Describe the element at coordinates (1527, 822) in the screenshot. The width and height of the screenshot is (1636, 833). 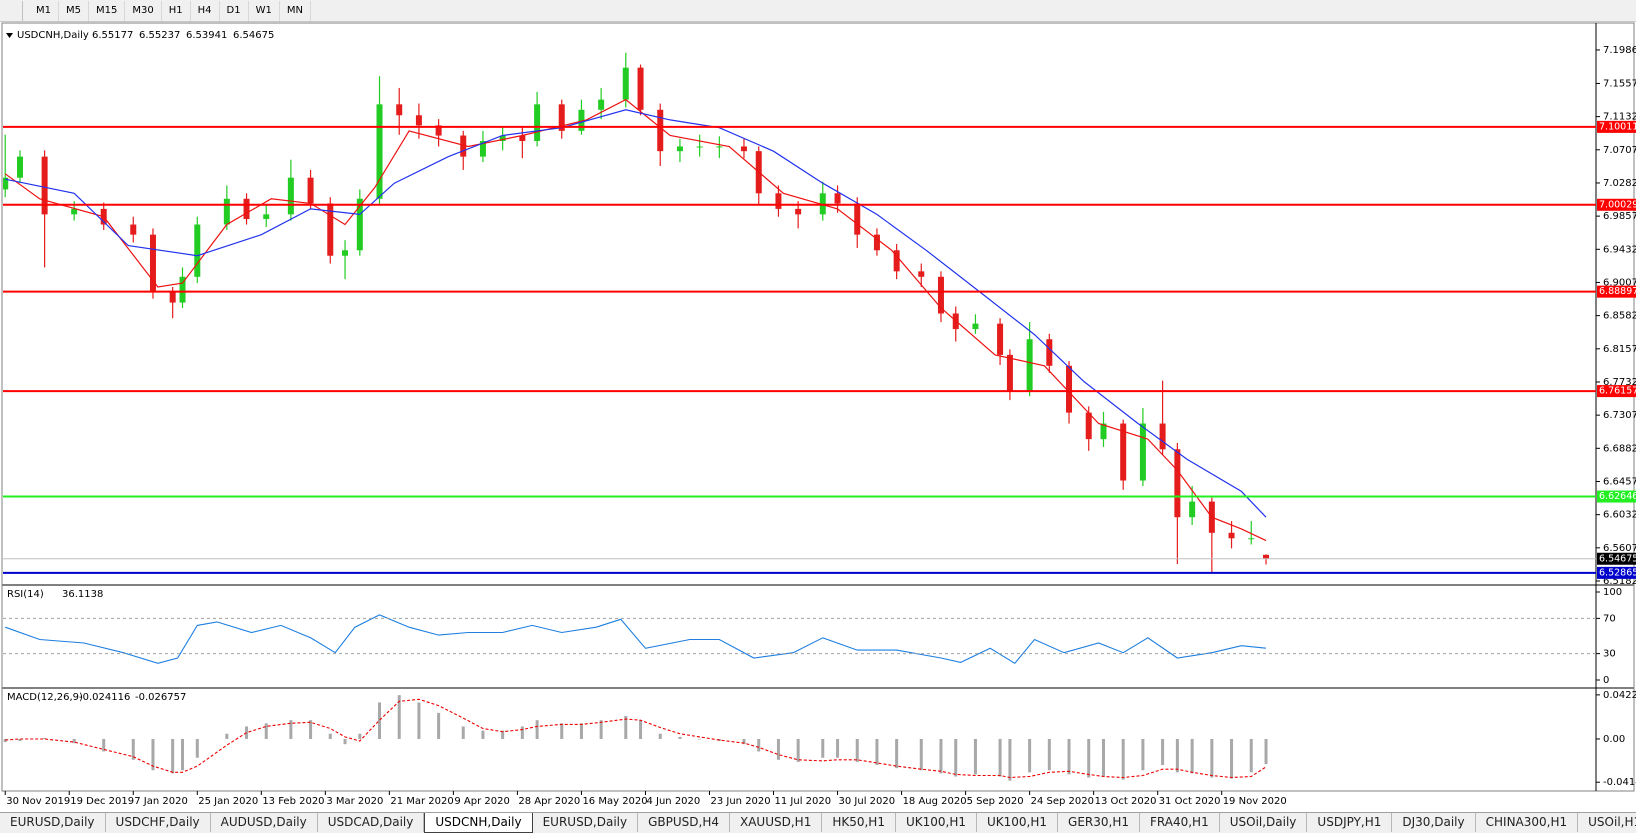
I see `chart-tab: CHINA300,H1` at that location.